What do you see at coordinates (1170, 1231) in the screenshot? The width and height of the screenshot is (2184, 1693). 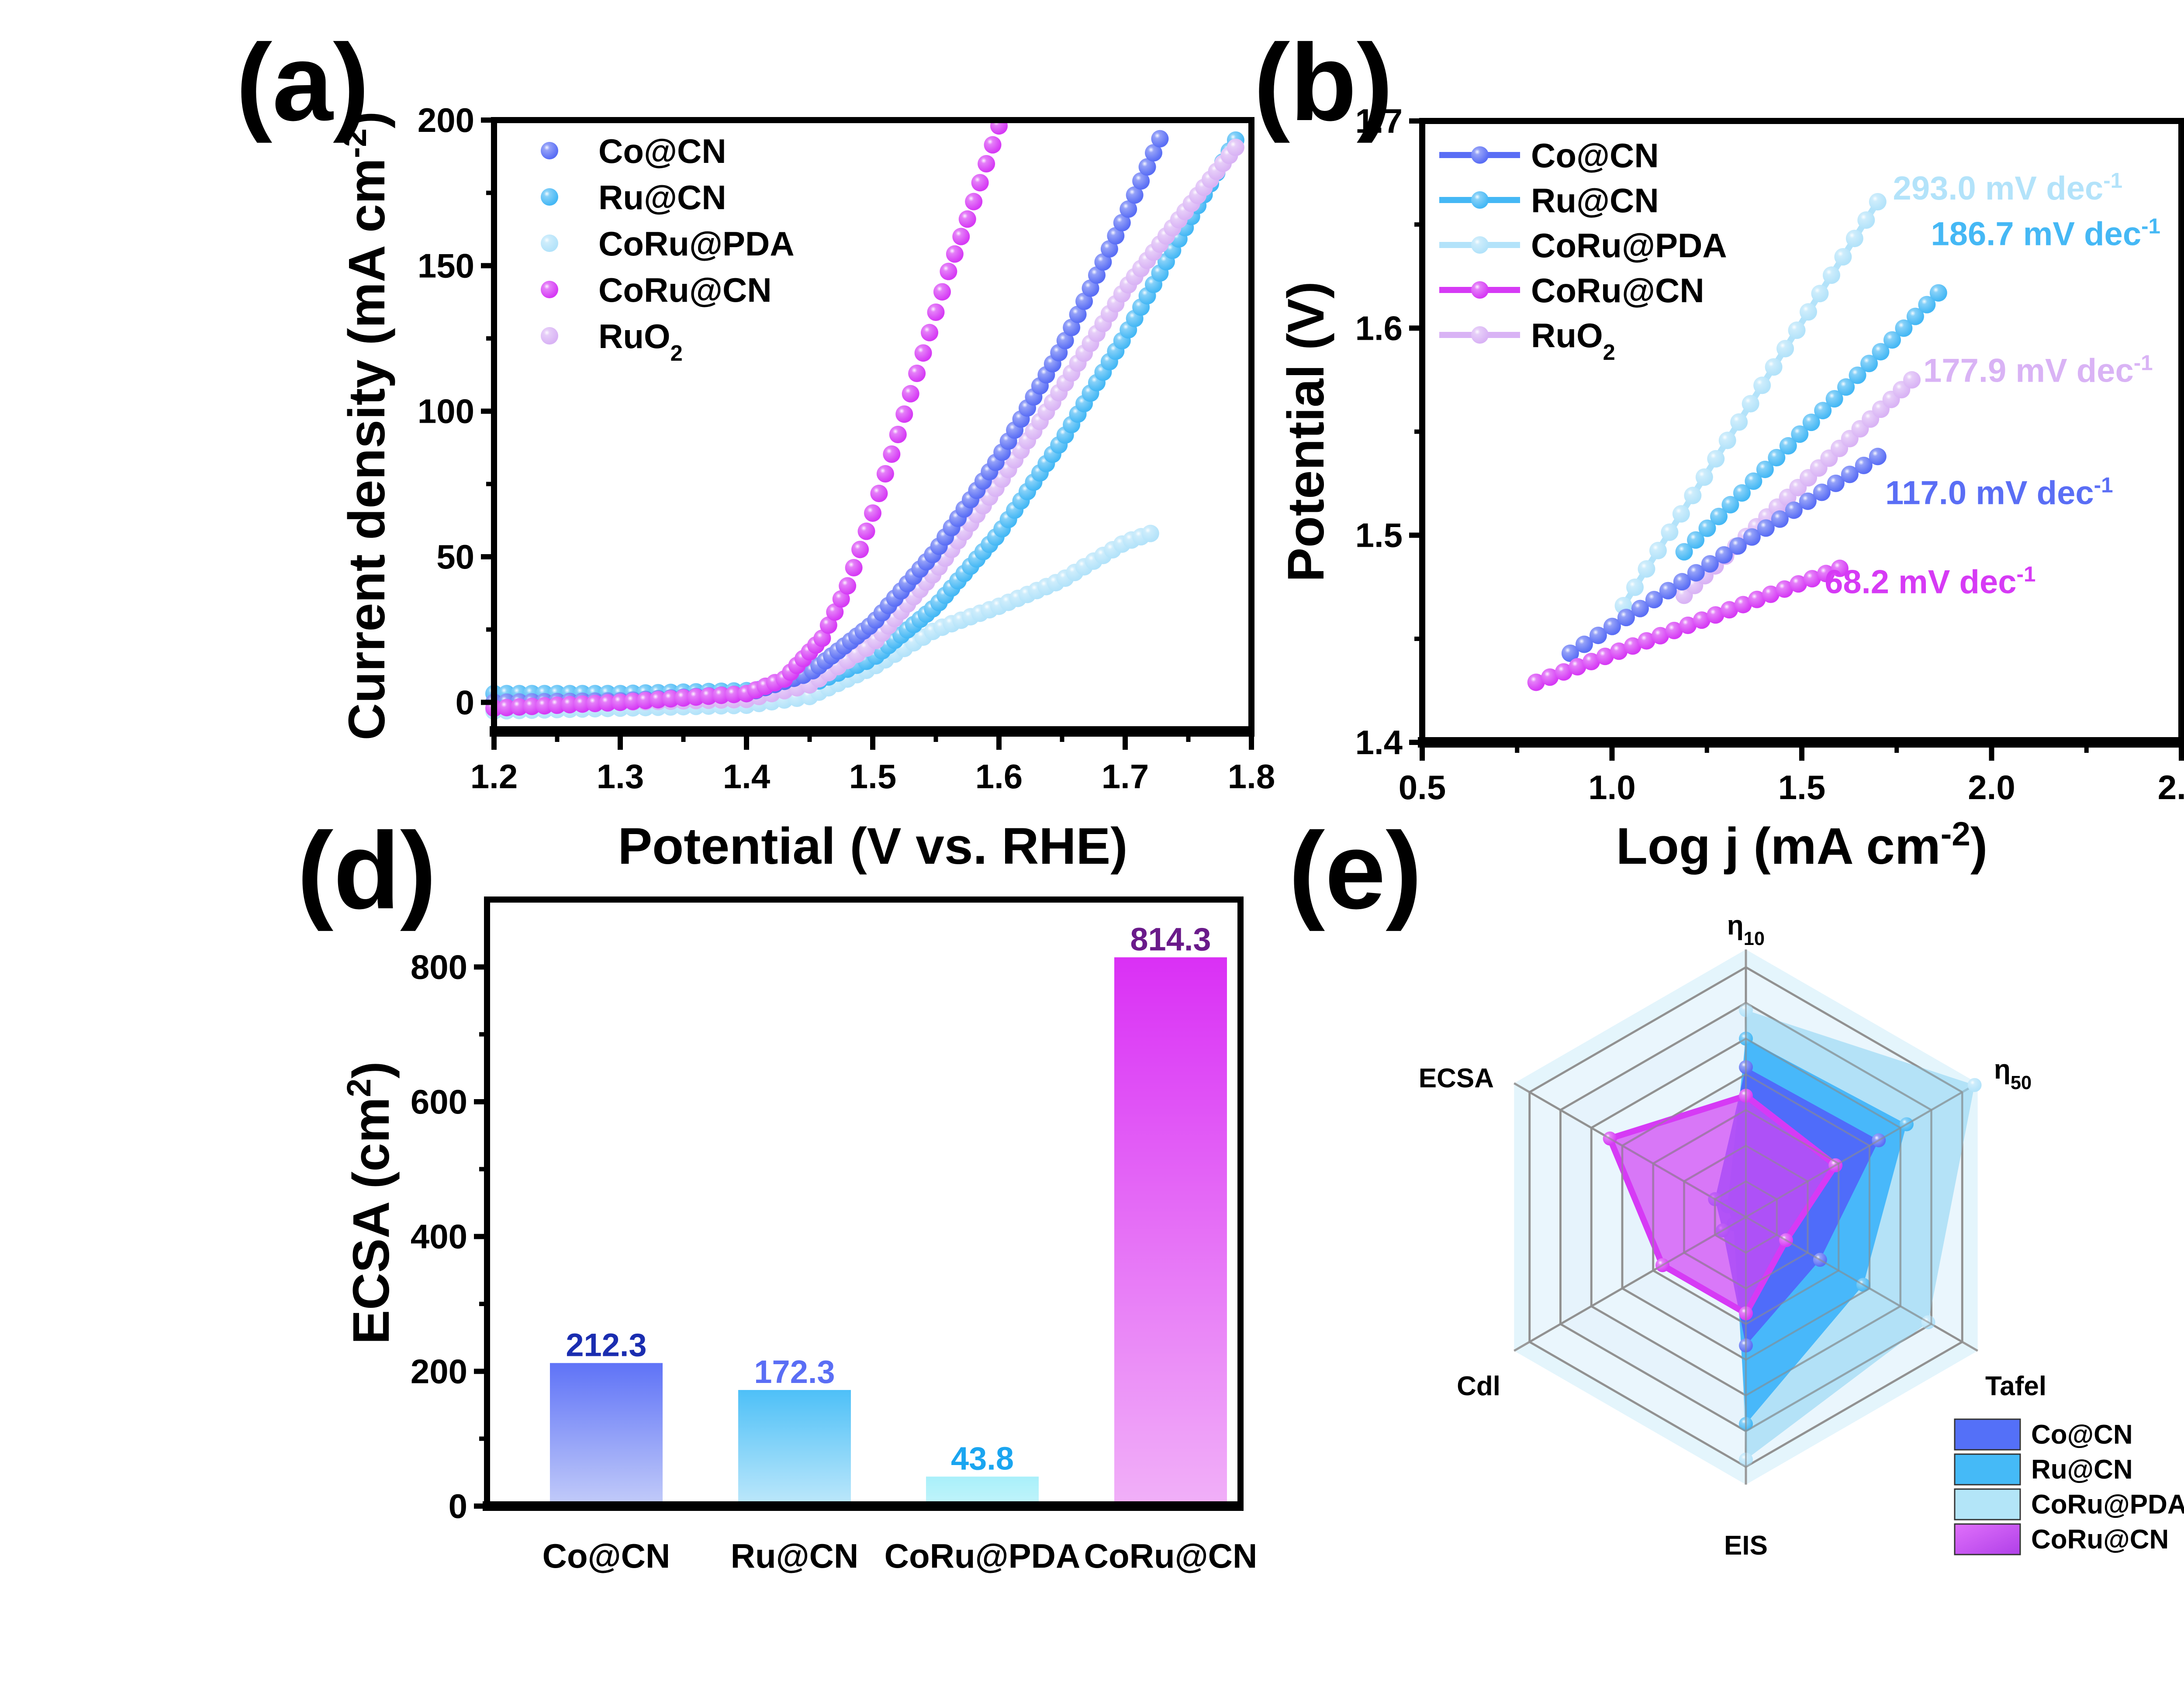 I see `bar` at bounding box center [1170, 1231].